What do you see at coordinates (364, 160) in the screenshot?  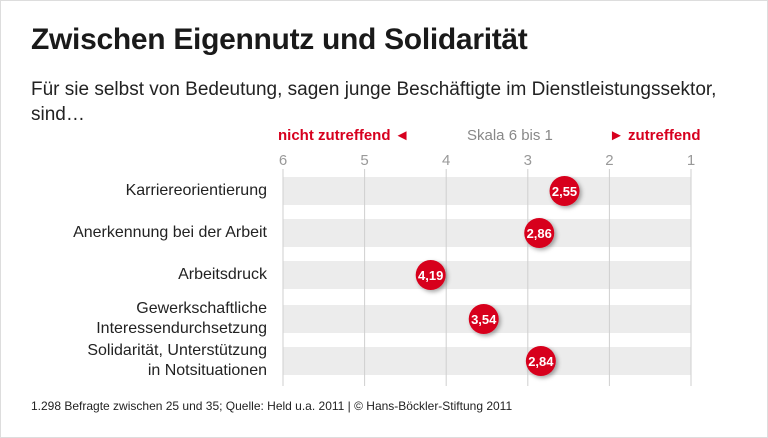 I see `tick-label: 5` at bounding box center [364, 160].